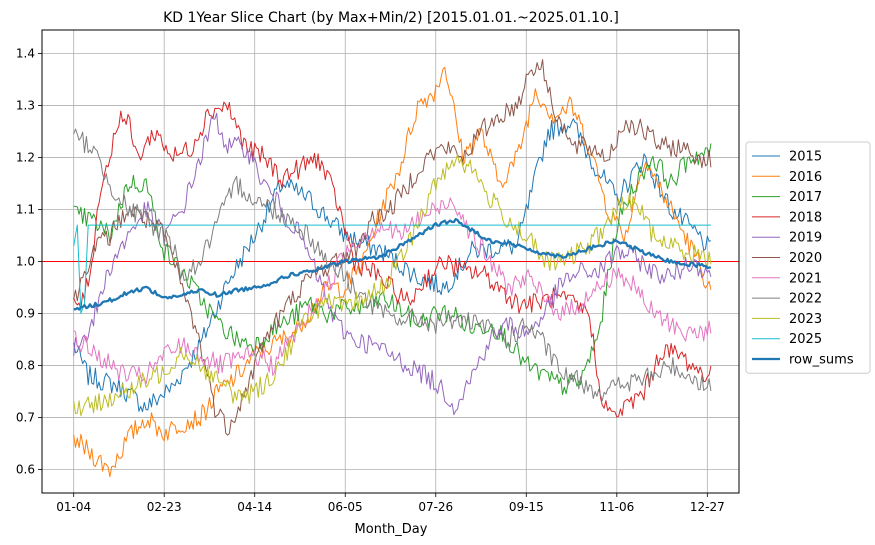 The height and width of the screenshot is (545, 875). I want to click on y-tick-label: 0.6, so click(25, 470).